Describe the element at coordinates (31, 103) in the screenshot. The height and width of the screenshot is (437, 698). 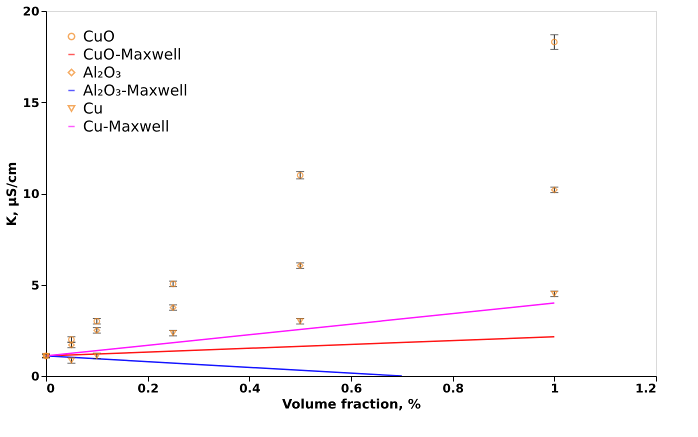
I see `y-tick-label: 15` at that location.